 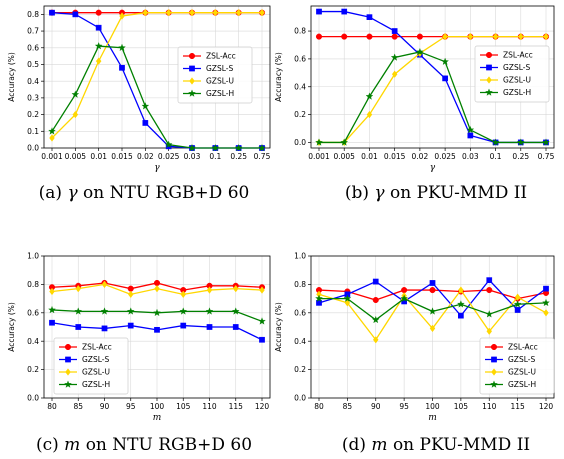 I want to click on caption-prefix: (c), so click(x=50, y=445).